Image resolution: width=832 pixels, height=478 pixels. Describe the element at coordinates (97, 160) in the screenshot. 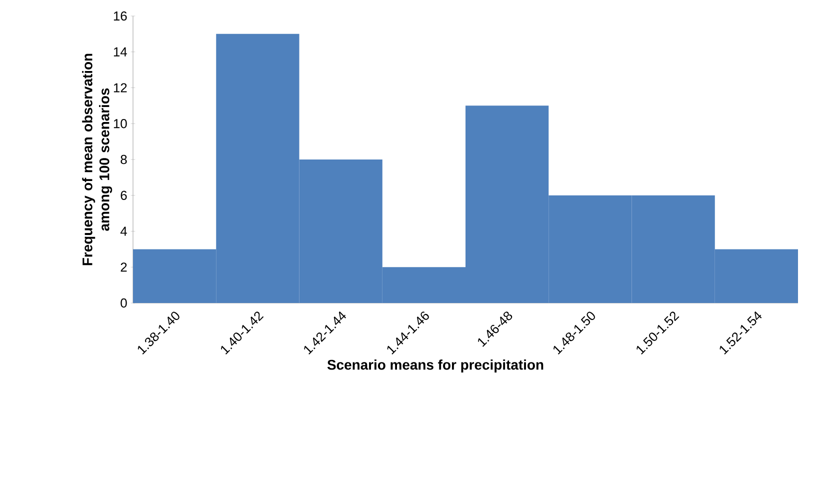

I see `y-axis-title: Frequency of mean observation among 100 scenarios` at that location.